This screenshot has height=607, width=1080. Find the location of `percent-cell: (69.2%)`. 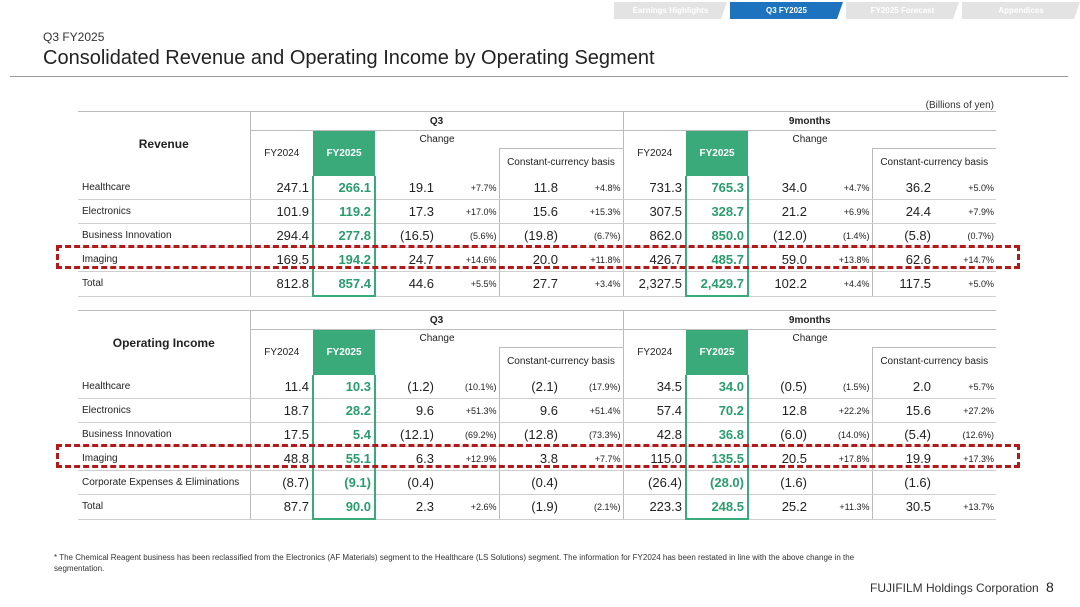

percent-cell: (69.2%) is located at coordinates (468, 434).